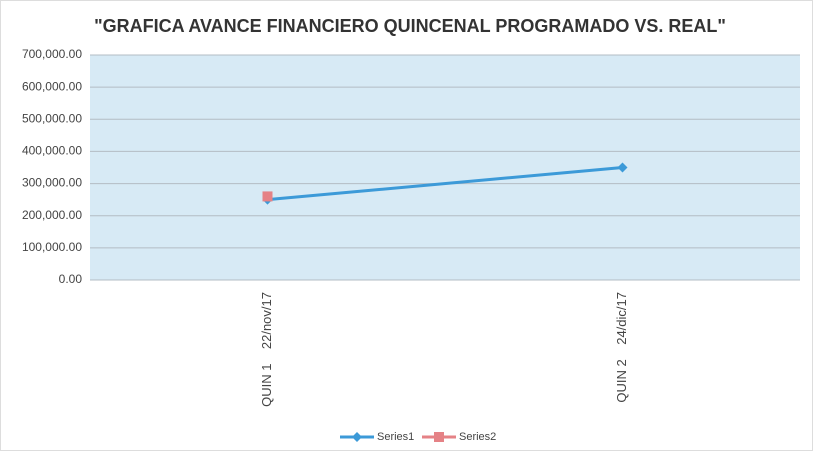  I want to click on y-tick-label: 100,000.00, so click(52, 247).